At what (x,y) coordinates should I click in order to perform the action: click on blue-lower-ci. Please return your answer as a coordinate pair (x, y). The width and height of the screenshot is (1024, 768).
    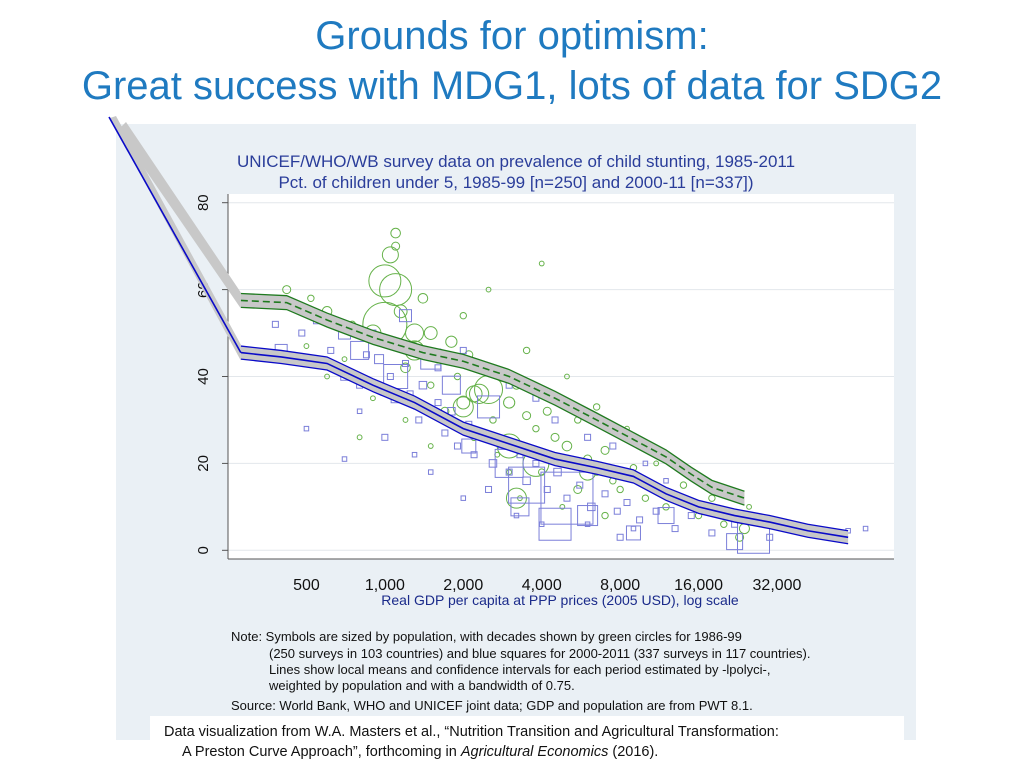
    Looking at the image, I should click on (544, 451).